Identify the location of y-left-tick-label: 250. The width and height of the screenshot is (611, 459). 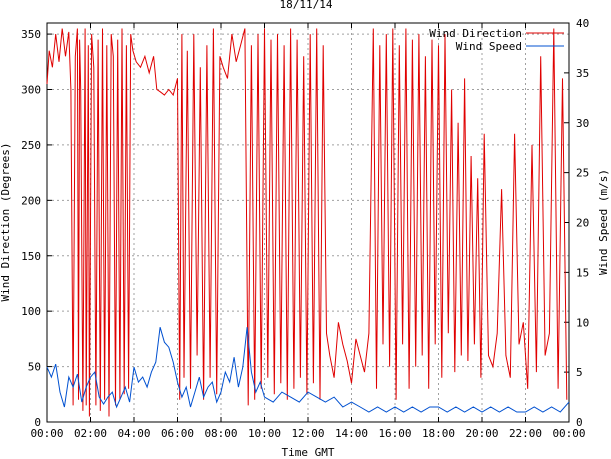
(31, 145).